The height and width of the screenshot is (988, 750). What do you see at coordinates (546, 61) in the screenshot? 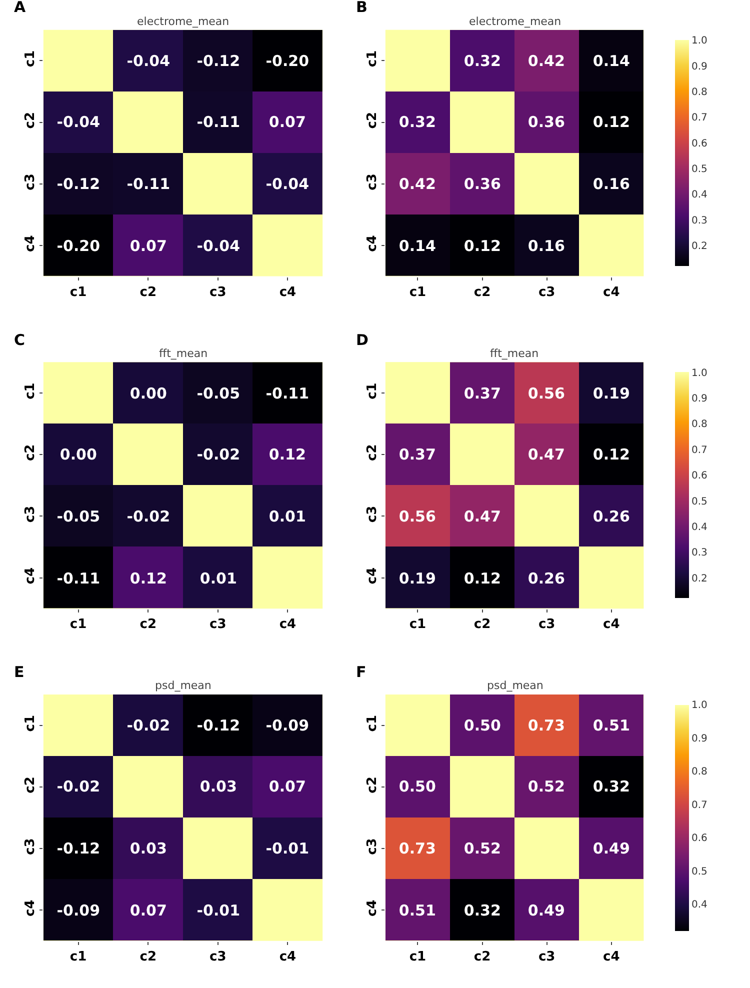
I see `data-label: 0.42` at bounding box center [546, 61].